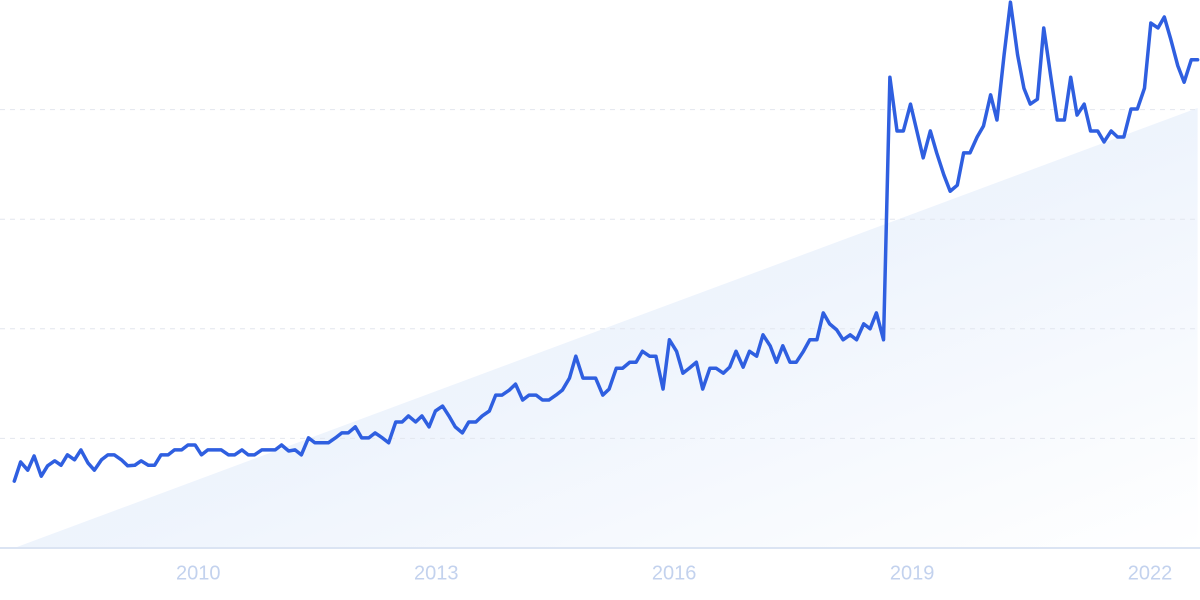 Image resolution: width=1200 pixels, height=600 pixels. Describe the element at coordinates (674, 573) in the screenshot. I see `x-tick-label: 2016` at that location.